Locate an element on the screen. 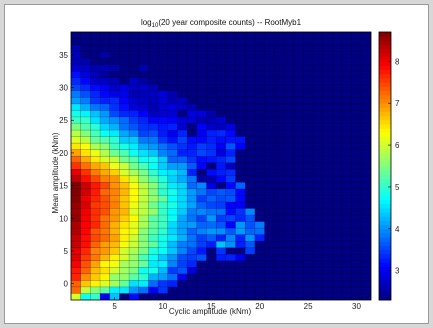  y-tick-label: 5 is located at coordinates (66, 251).